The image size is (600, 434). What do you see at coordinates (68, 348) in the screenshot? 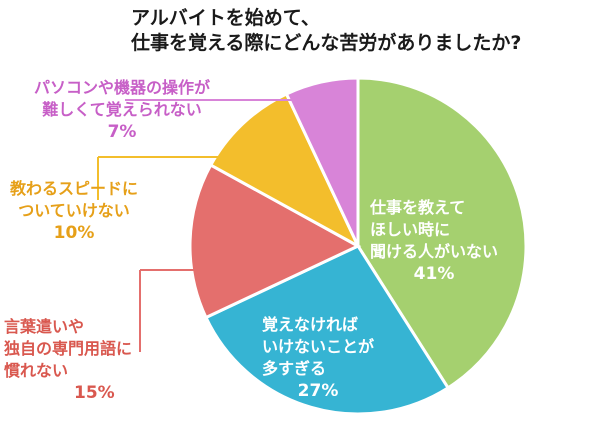
I see `slice-label-2-line-1: 独自の専門用語に` at bounding box center [68, 348].